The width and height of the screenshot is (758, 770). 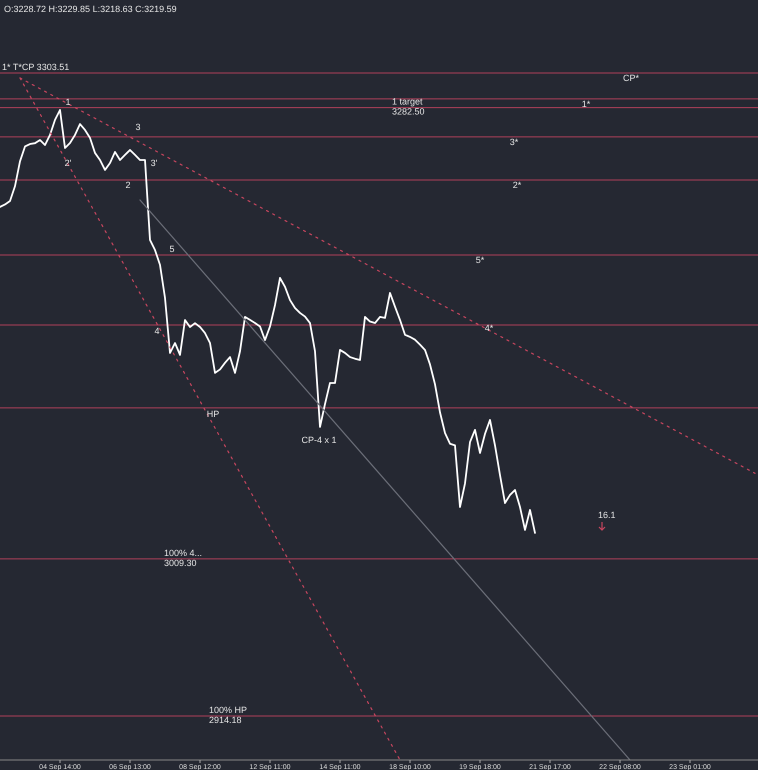 I want to click on annotation: 4*, so click(x=489, y=328).